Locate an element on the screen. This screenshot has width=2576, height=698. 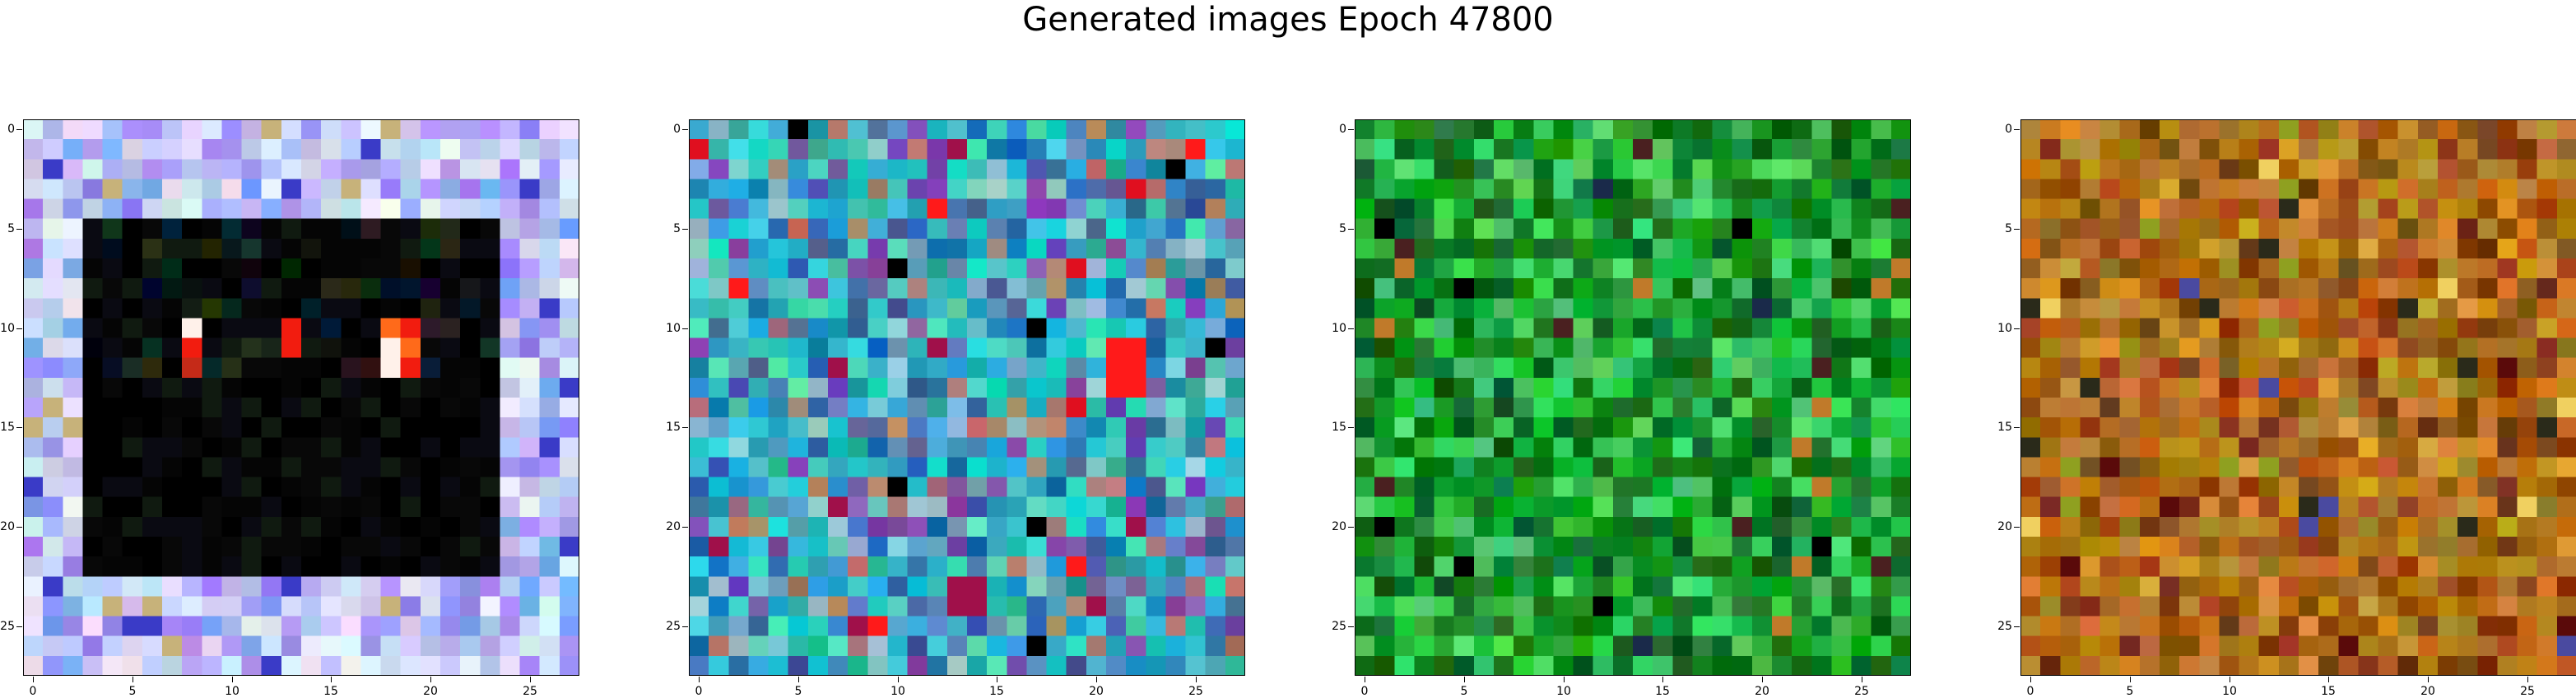
figure-title: Generated images Epoch 47800 is located at coordinates (1288, 20).